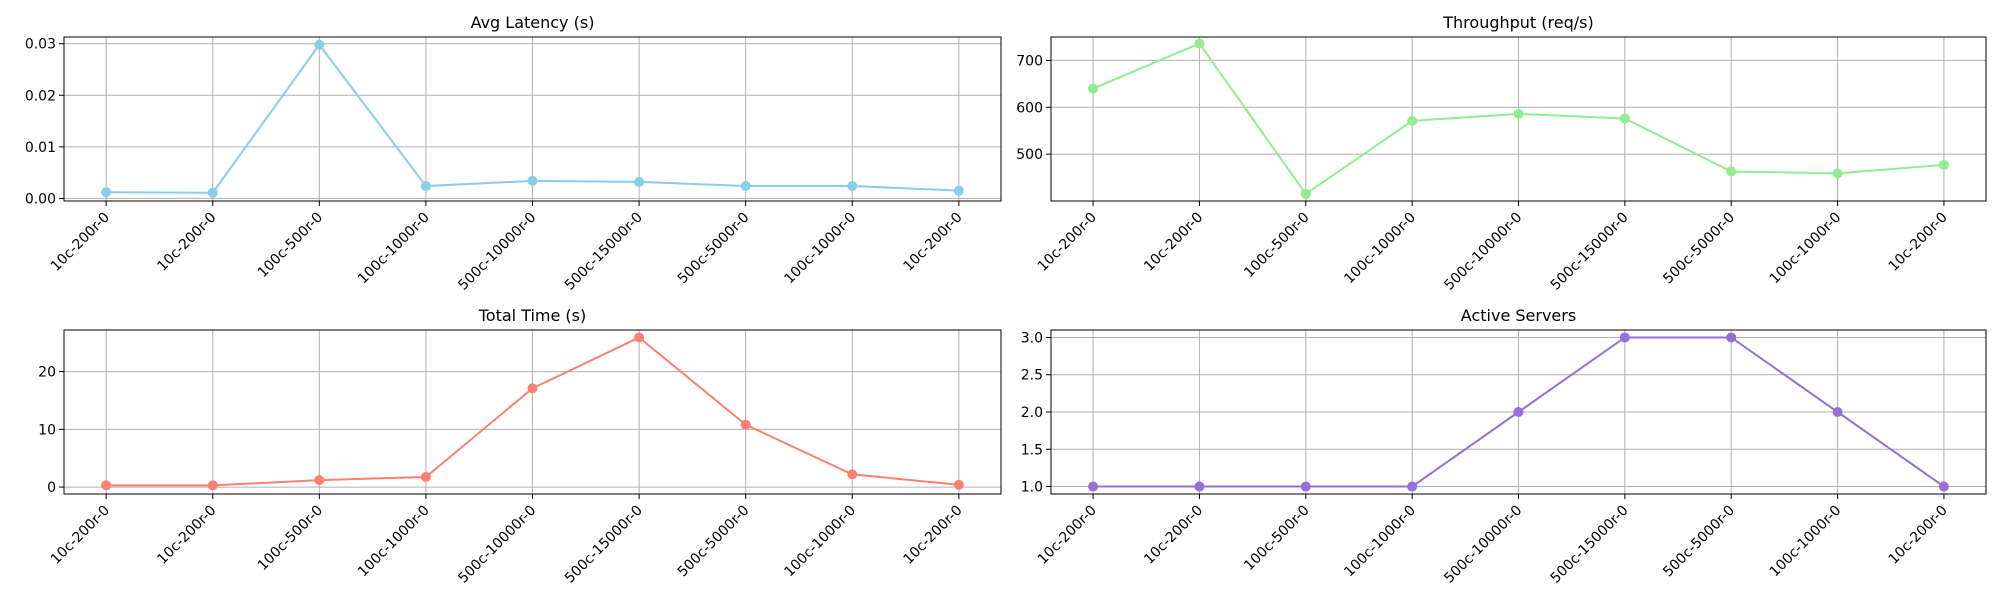  Describe the element at coordinates (47, 430) in the screenshot. I see `y-tick-label: 10` at that location.